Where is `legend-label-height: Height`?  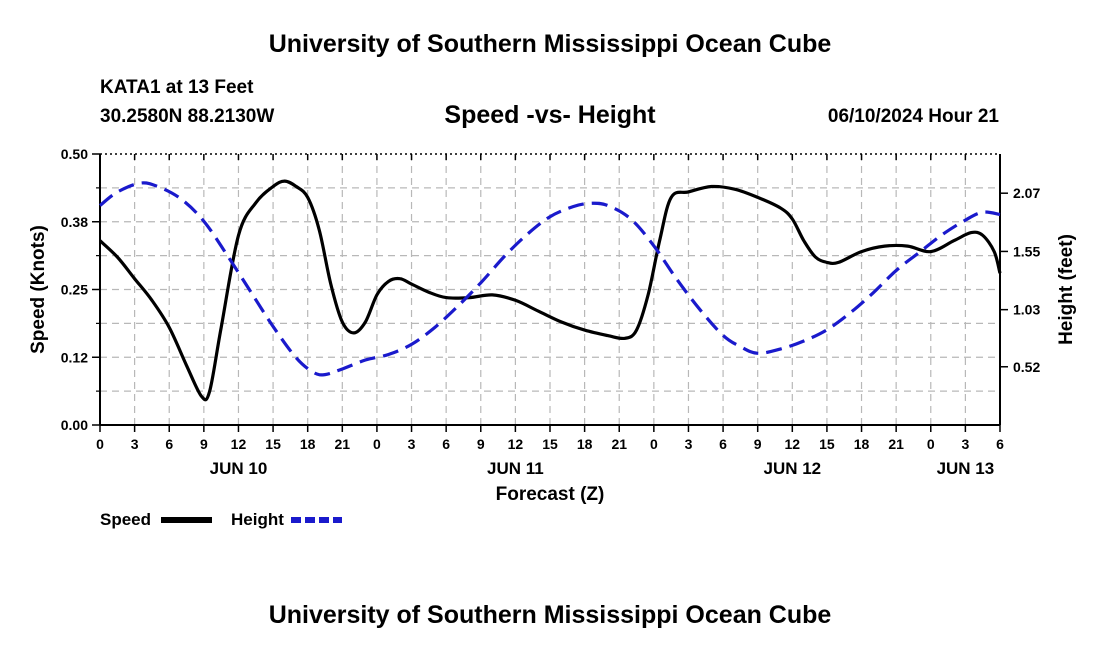 legend-label-height: Height is located at coordinates (257, 519).